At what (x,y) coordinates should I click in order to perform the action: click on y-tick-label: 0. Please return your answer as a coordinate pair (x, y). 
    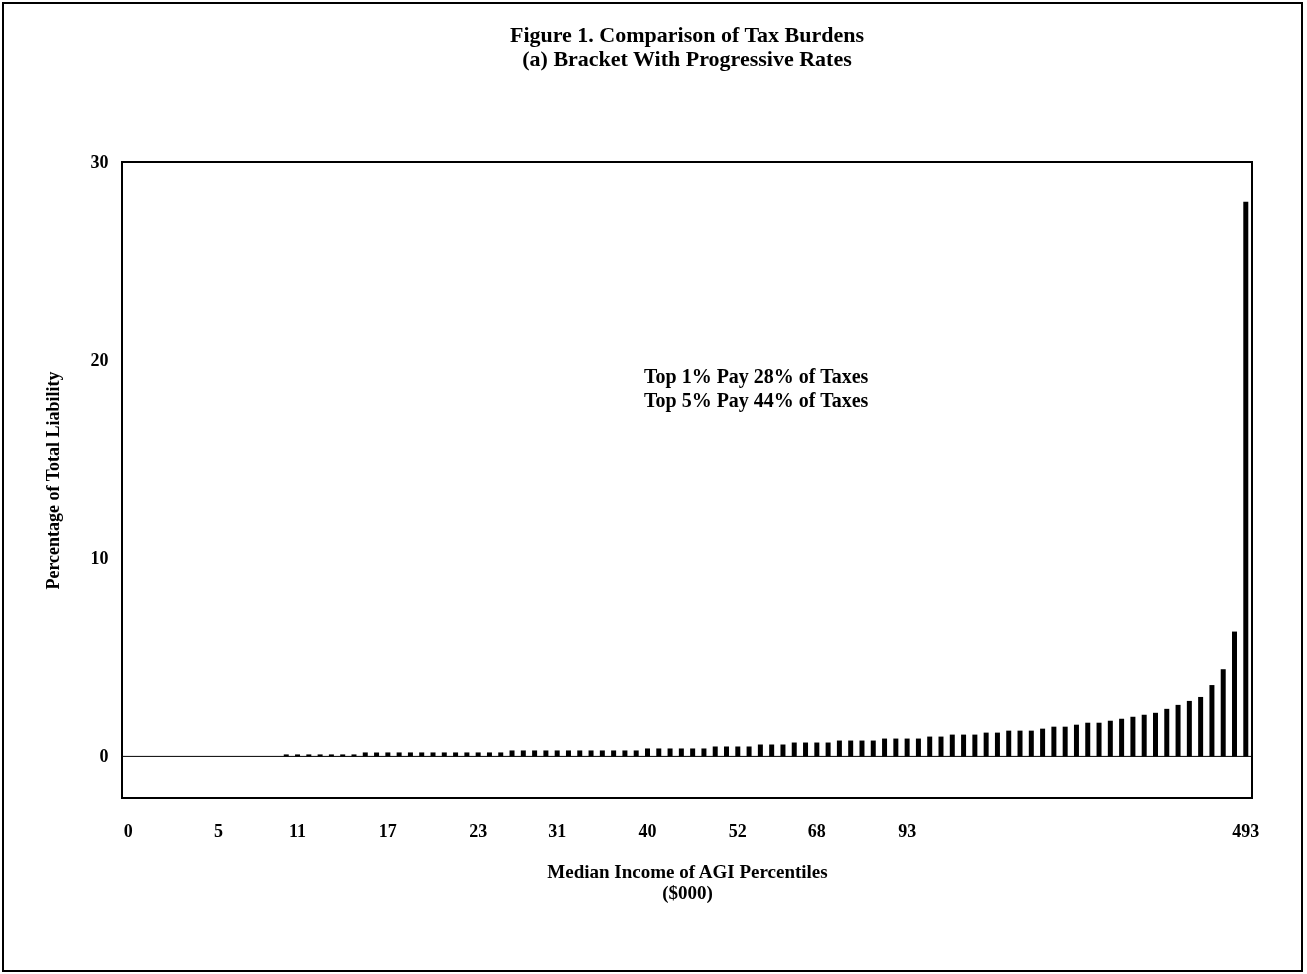
    Looking at the image, I should click on (104, 755).